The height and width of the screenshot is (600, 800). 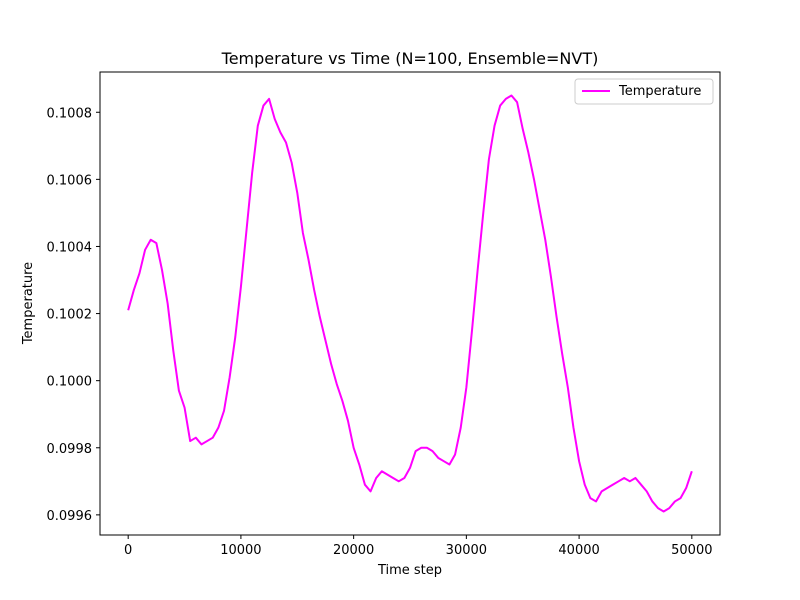 I want to click on y-tick-label: 0.1002, so click(x=70, y=315).